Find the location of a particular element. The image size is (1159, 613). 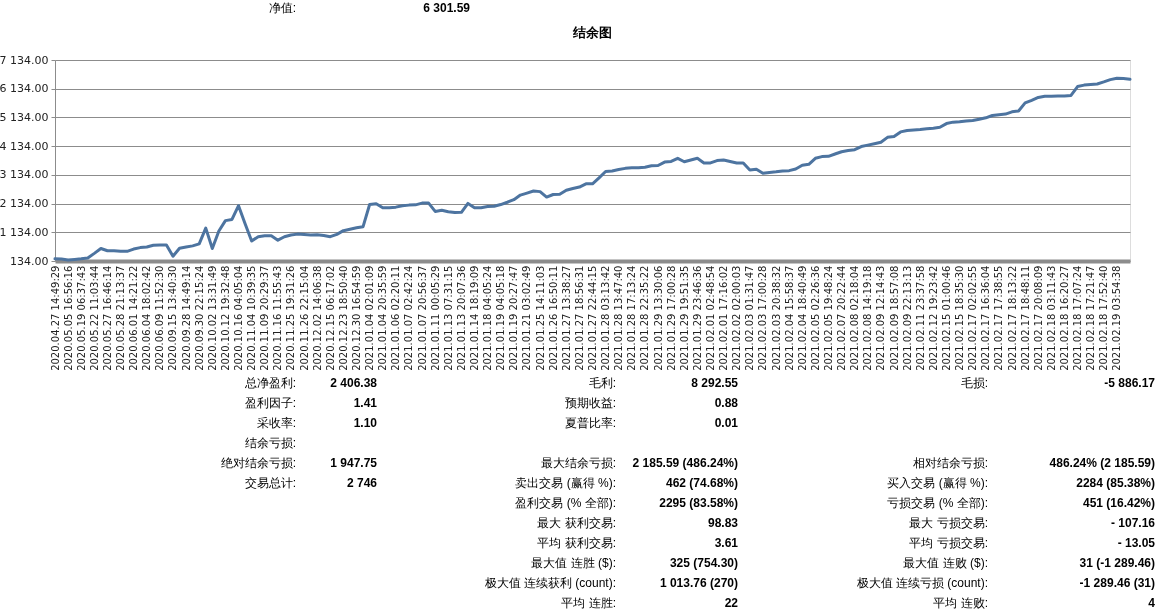

x-tick-label: 2021.02.18 03:11:43 is located at coordinates (1051, 318).